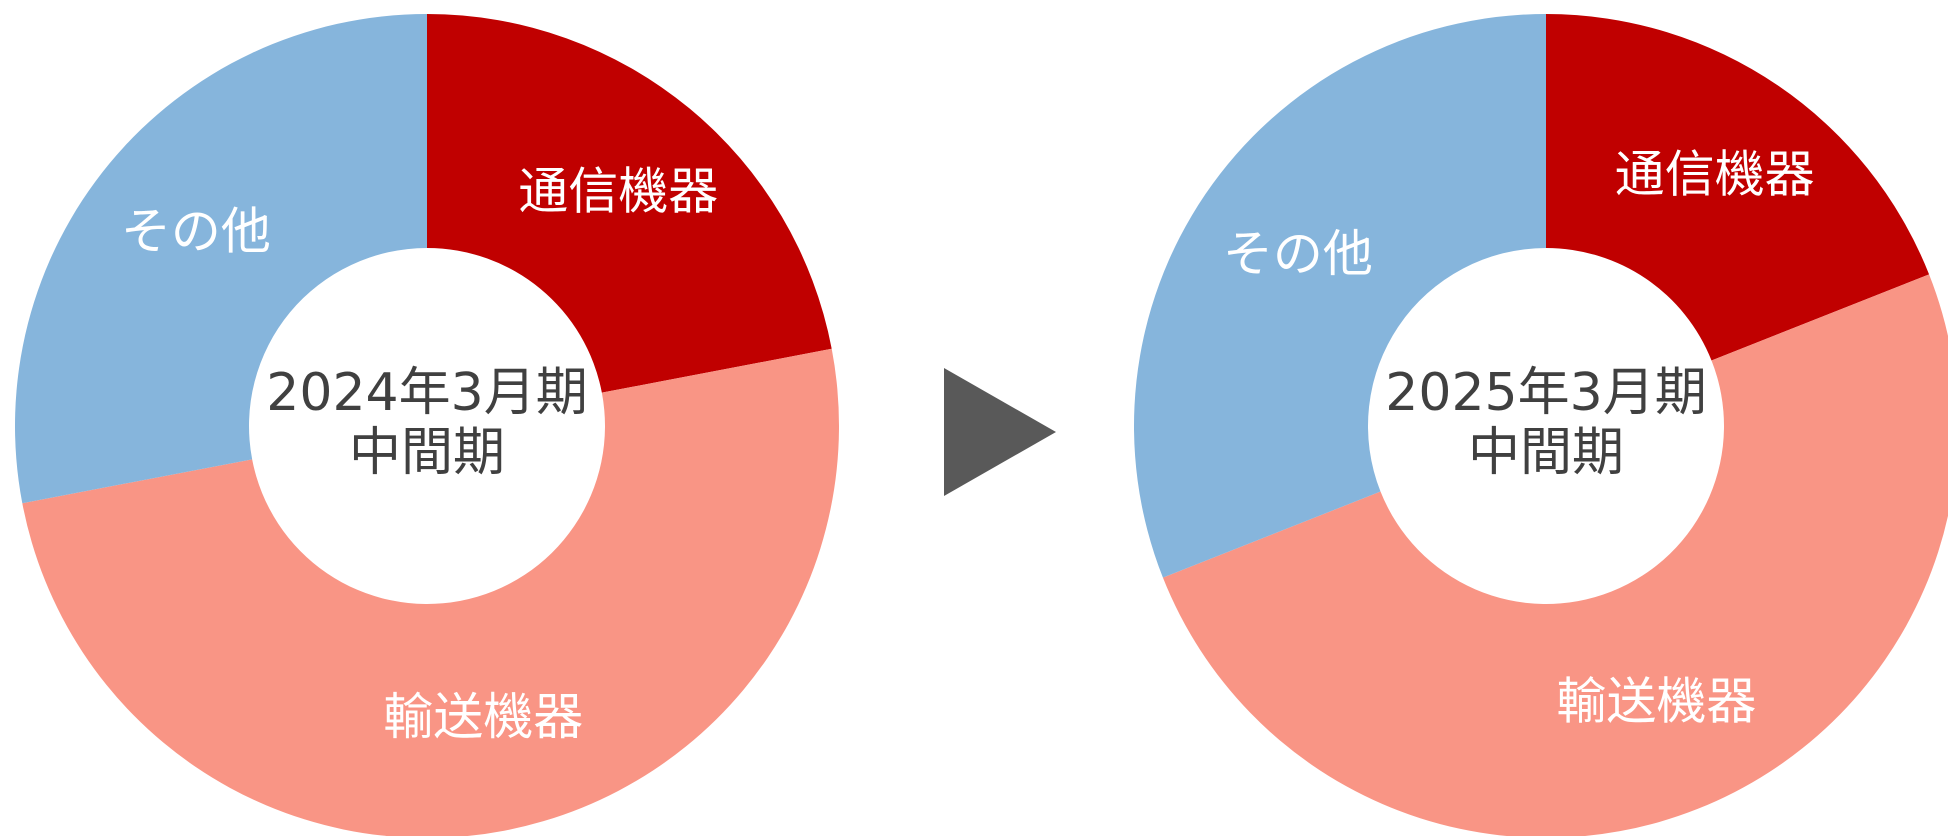 Image resolution: width=1948 pixels, height=836 pixels. What do you see at coordinates (1000, 432) in the screenshot?
I see `arrow` at bounding box center [1000, 432].